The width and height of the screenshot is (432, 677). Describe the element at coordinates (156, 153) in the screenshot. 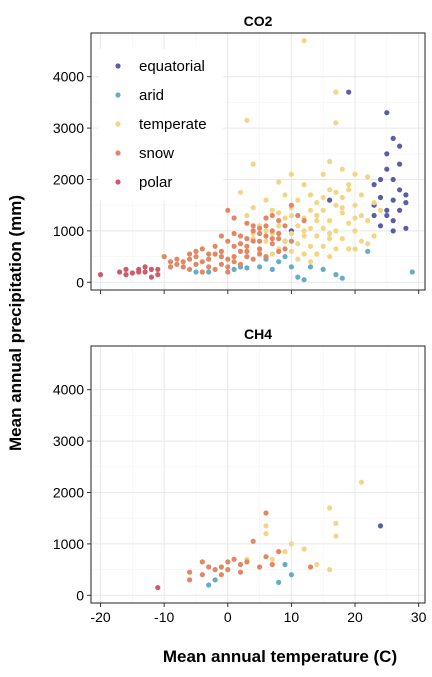

I see `legend-label: snow` at that location.